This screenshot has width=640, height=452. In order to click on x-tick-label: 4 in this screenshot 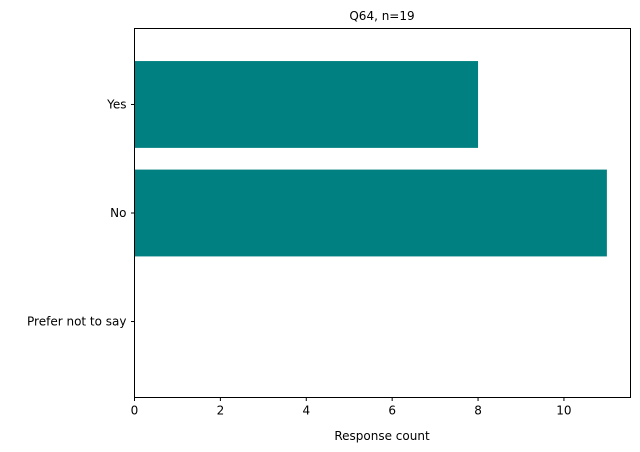, I will do `click(306, 411)`.